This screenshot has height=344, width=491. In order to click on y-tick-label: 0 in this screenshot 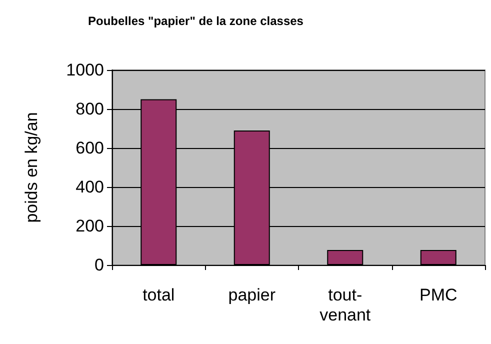, I will do `click(99, 265)`.